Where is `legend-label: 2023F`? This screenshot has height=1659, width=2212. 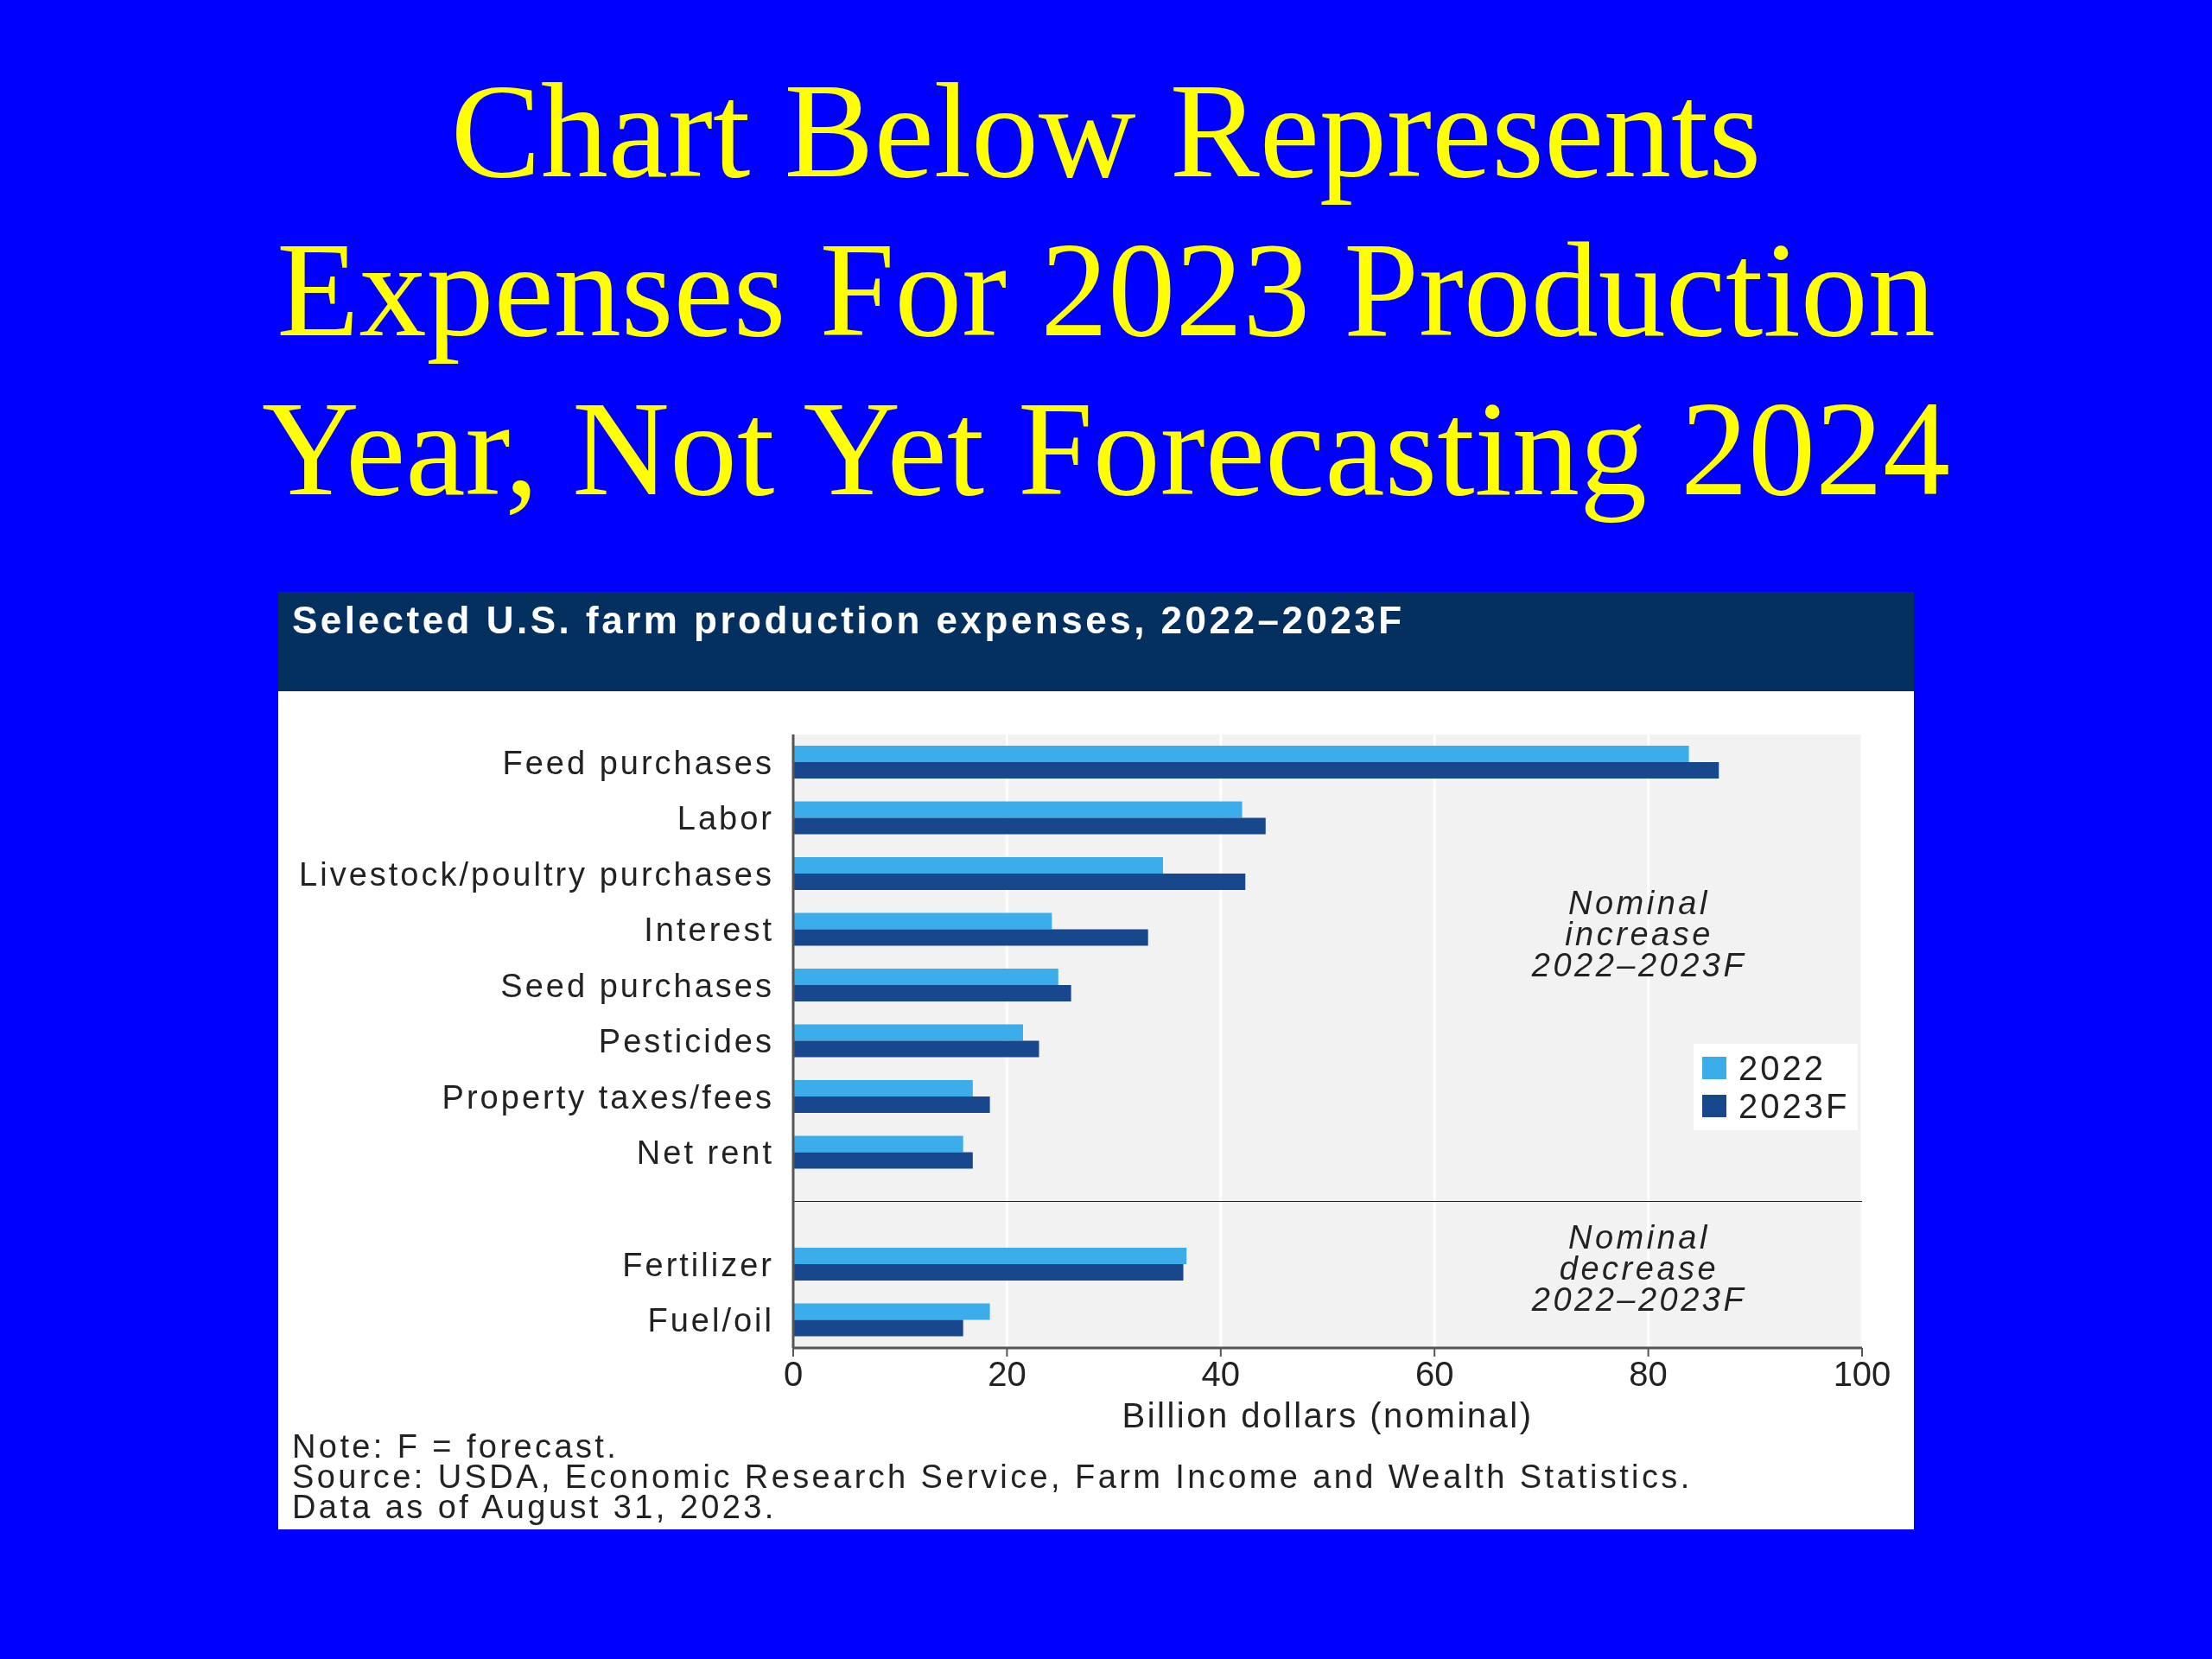 legend-label: 2023F is located at coordinates (1794, 1106).